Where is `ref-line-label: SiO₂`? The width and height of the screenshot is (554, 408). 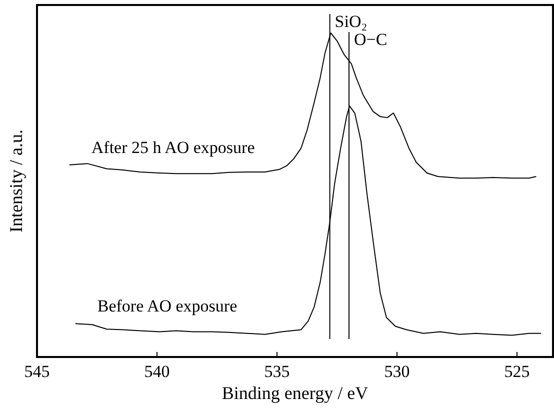 ref-line-label: SiO₂ is located at coordinates (351, 21).